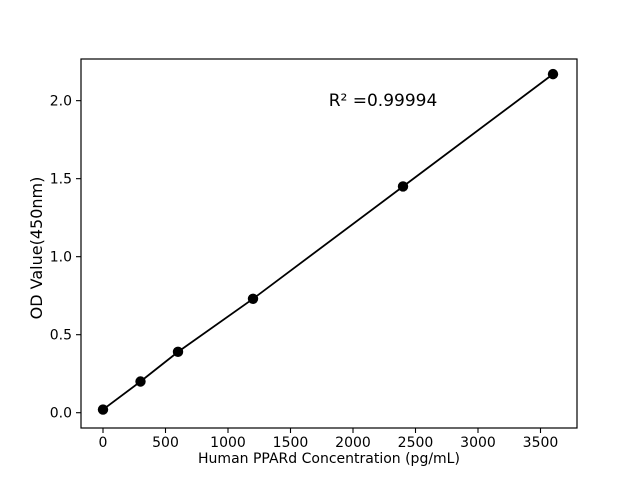 The width and height of the screenshot is (640, 480). I want to click on r-squared-annotation: R² =0.99994, so click(383, 101).